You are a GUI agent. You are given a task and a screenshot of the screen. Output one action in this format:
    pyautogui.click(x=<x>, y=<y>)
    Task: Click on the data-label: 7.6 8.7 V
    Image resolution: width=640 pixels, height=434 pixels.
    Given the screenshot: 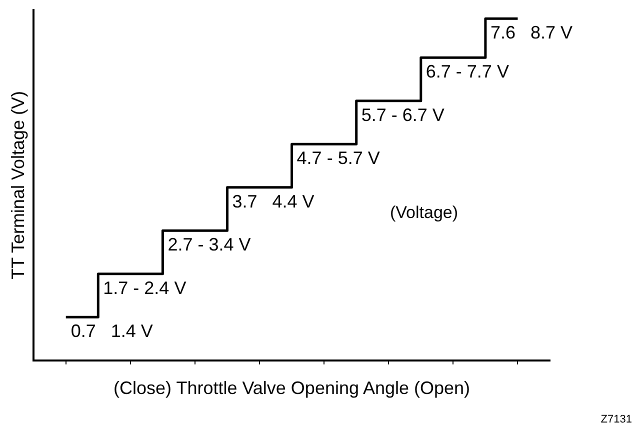 What is the action you would take?
    pyautogui.click(x=531, y=32)
    